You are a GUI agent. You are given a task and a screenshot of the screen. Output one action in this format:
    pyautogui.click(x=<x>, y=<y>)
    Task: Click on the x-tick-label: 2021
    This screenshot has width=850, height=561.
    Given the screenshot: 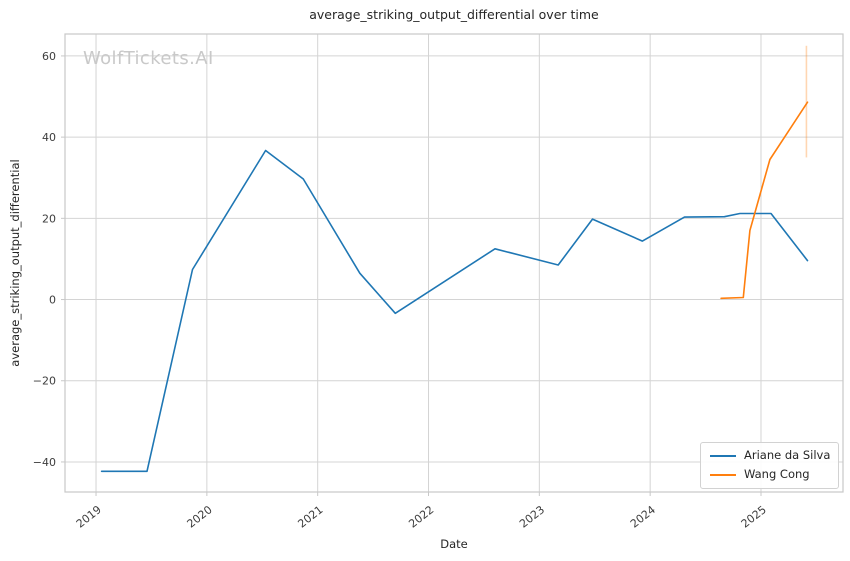 What is the action you would take?
    pyautogui.click(x=310, y=516)
    